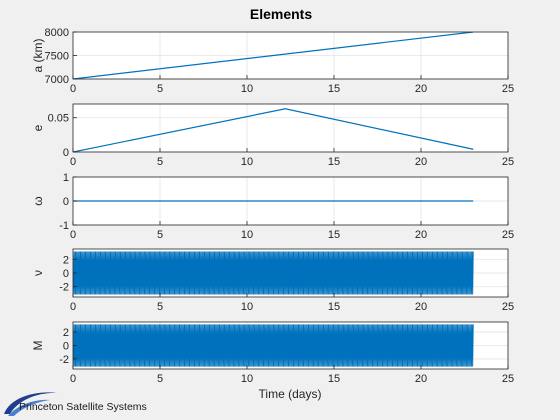  I want to click on y-tick-label: 8000, so click(57, 33).